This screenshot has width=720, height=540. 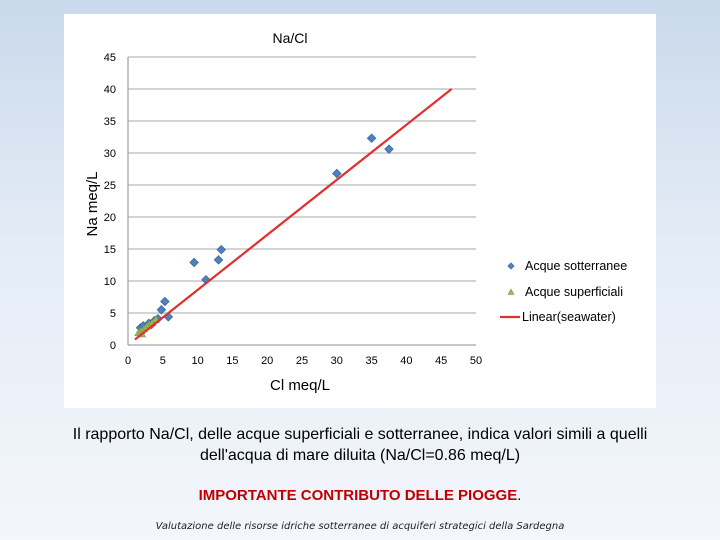 What do you see at coordinates (569, 317) in the screenshot?
I see `legend-label: Linear(seawater)` at bounding box center [569, 317].